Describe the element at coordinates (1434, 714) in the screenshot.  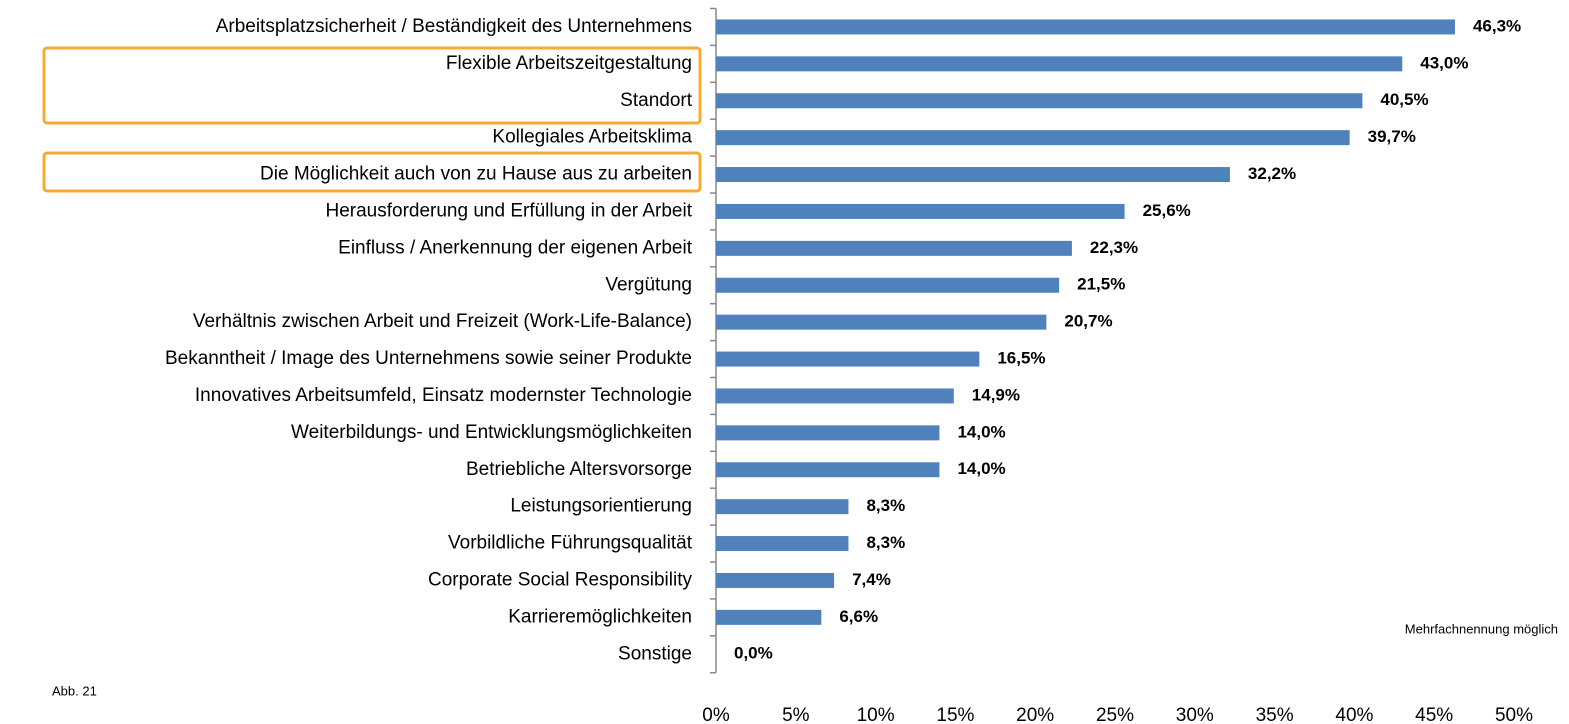
I see `x-tick-label: 45%` at that location.